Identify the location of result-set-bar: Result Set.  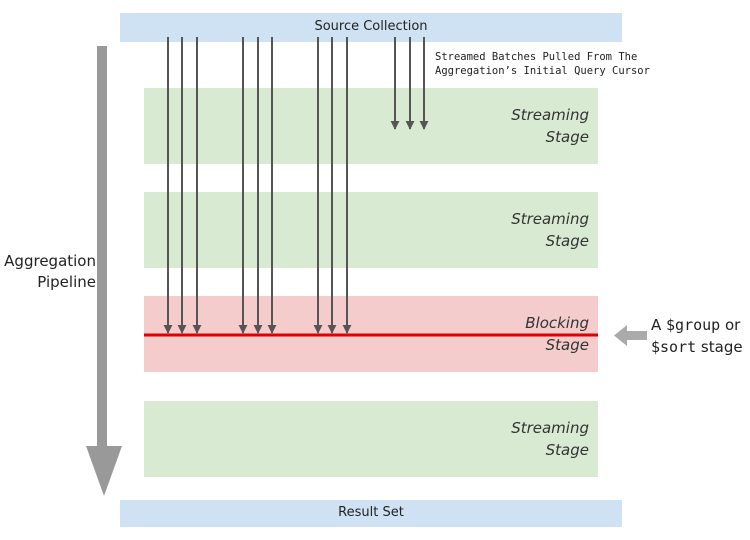
(371, 513).